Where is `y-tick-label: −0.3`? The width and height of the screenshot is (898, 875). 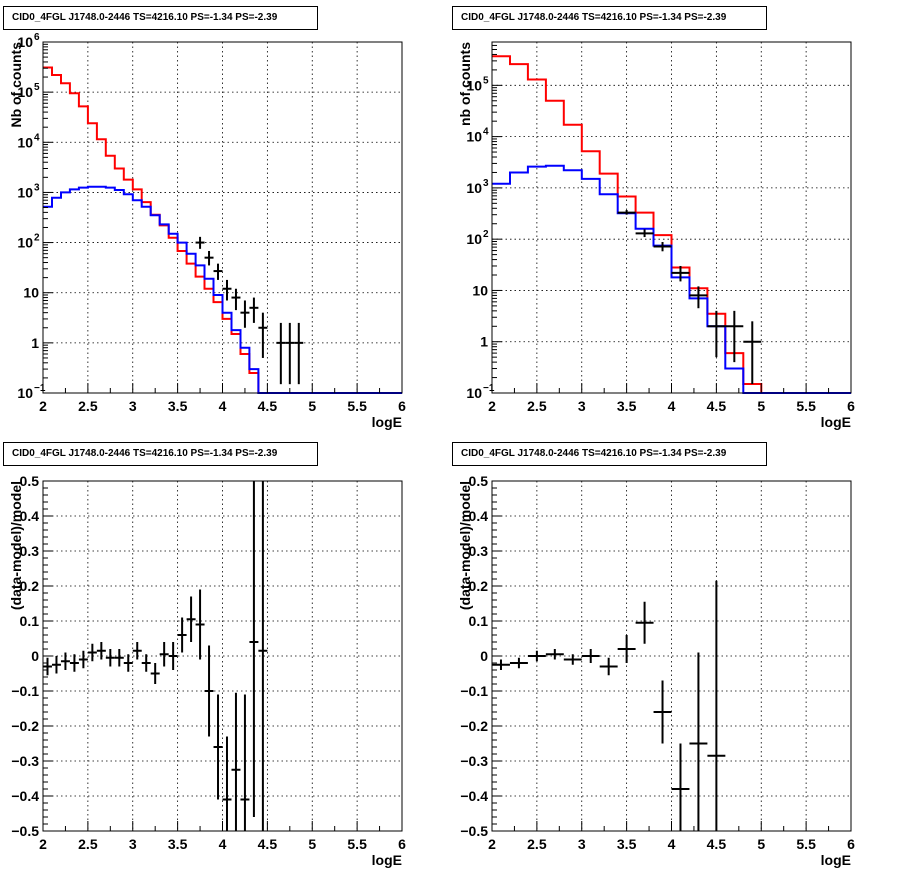
y-tick-label: −0.3 is located at coordinates (474, 761).